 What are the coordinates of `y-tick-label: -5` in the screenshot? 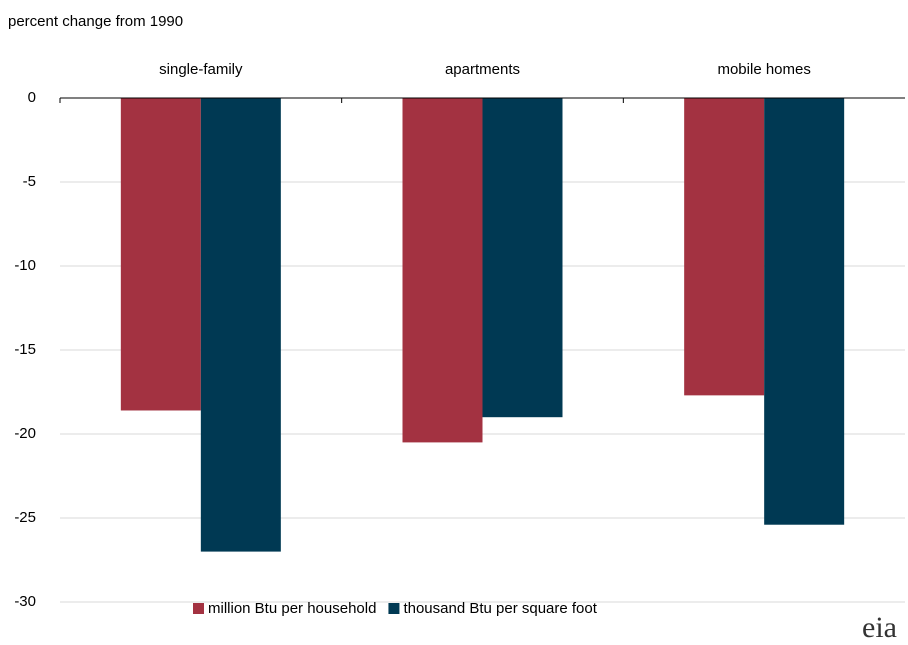 It's located at (29, 181).